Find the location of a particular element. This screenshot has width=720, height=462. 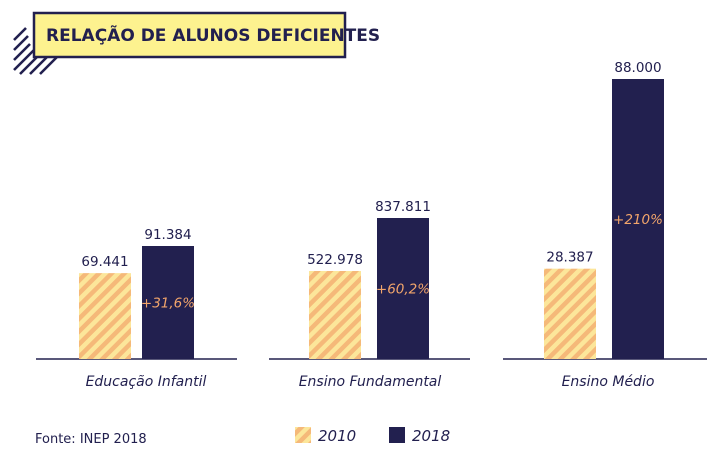

legend-swatch-2018 is located at coordinates (397, 435).